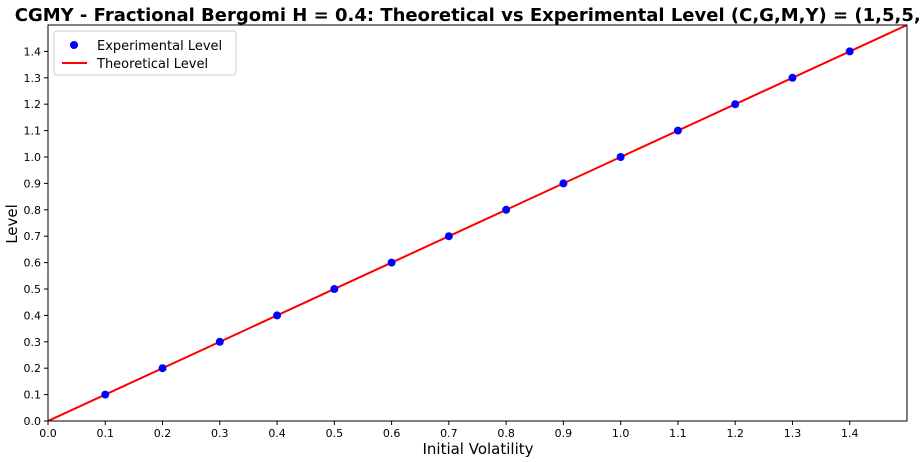  What do you see at coordinates (449, 433) in the screenshot?
I see `x-tick-label: 0.7` at bounding box center [449, 433].